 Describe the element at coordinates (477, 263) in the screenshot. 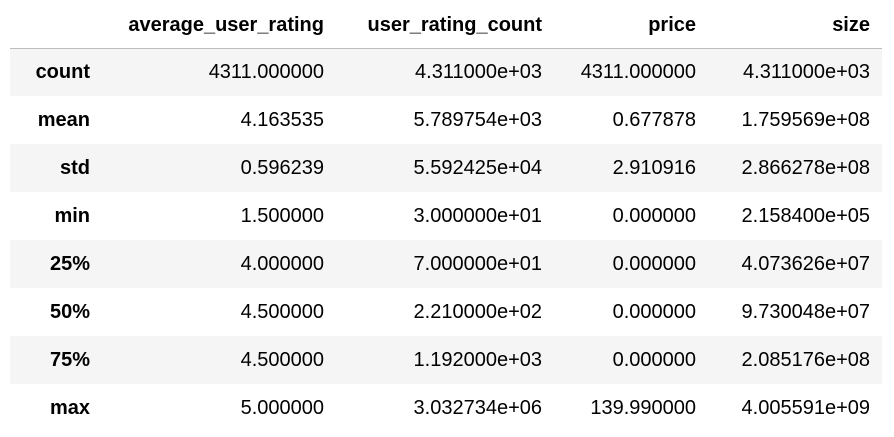

I see `table-cell: 7.000000e+01` at that location.